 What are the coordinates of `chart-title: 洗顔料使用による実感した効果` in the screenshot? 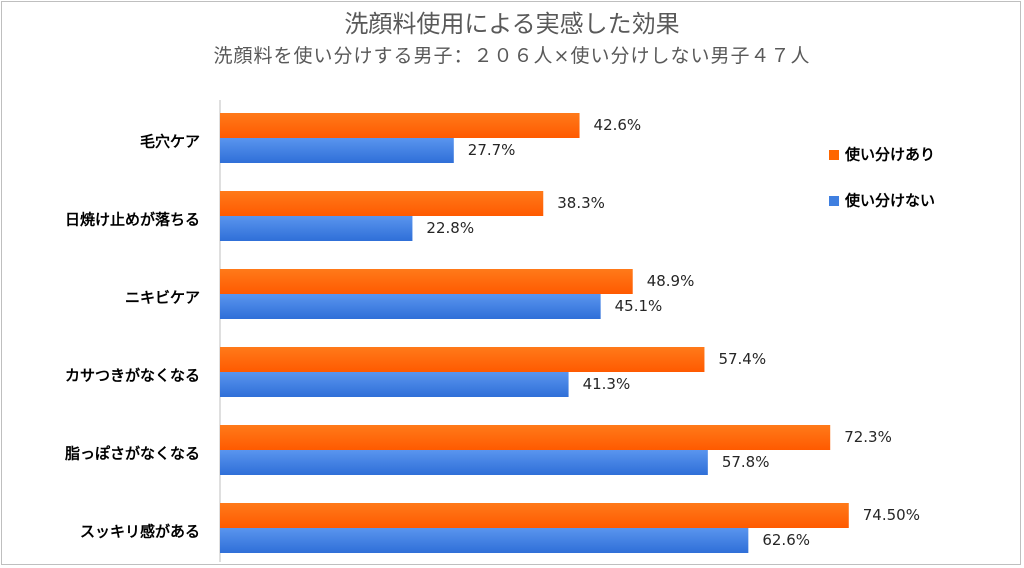 It's located at (511, 24).